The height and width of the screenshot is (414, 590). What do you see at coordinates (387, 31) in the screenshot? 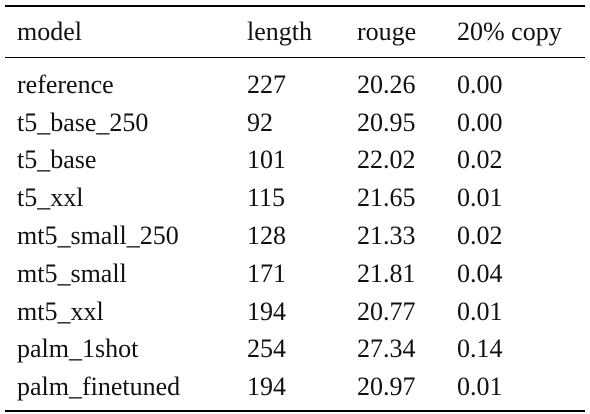
I see `header-rouge: rouge` at bounding box center [387, 31].